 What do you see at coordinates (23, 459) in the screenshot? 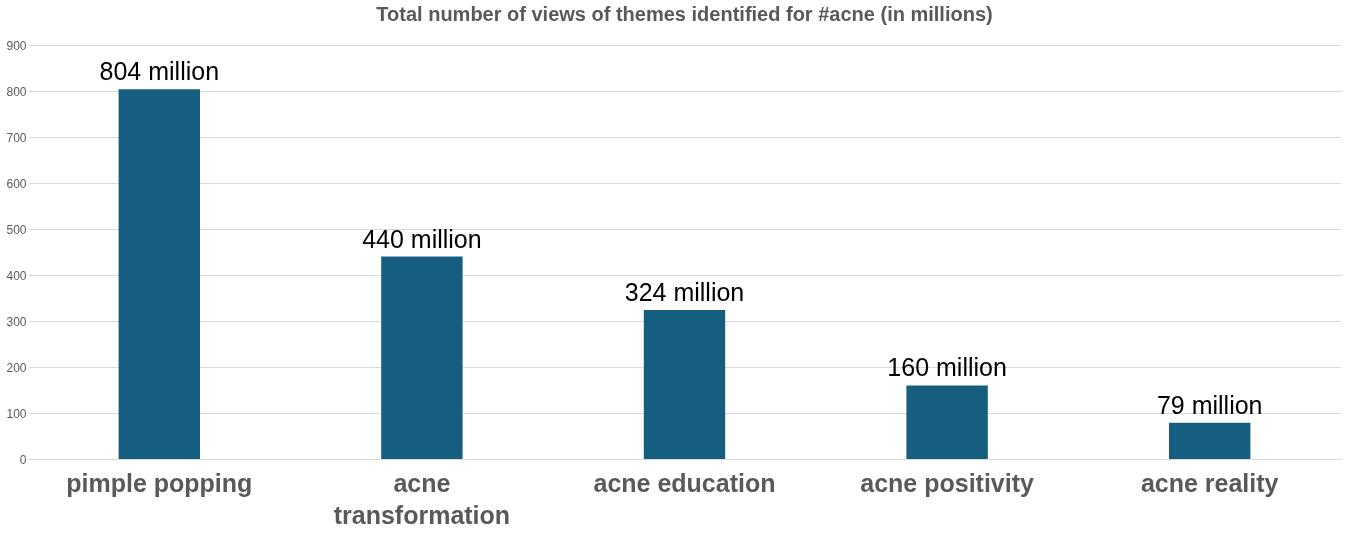
I see `y-tick-label: 0` at bounding box center [23, 459].